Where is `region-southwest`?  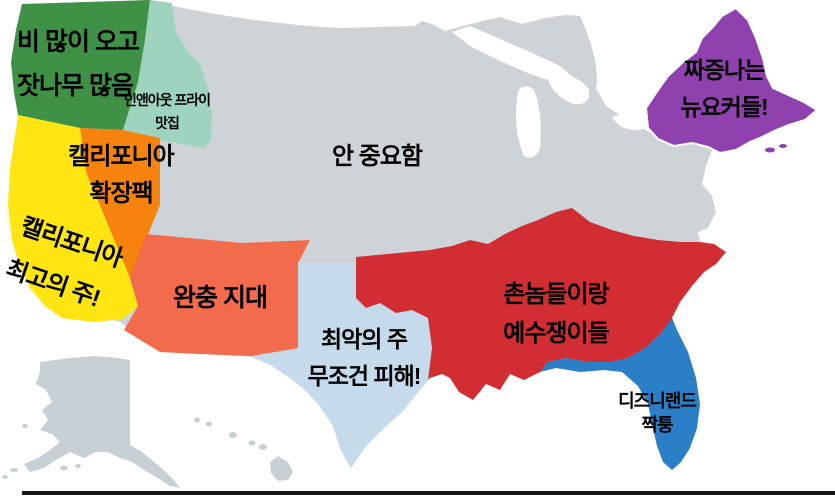
region-southwest is located at coordinates (217, 295).